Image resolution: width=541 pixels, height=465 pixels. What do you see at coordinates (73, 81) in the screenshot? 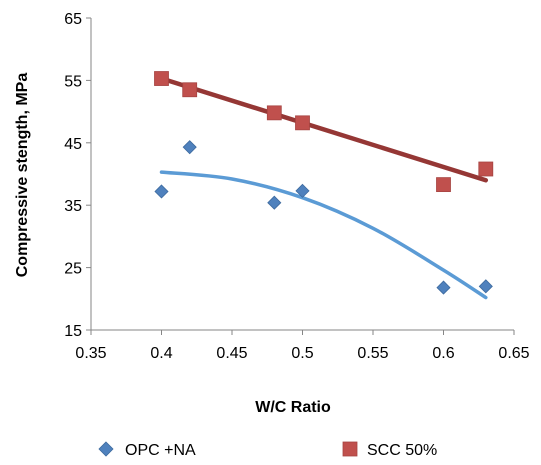
I see `y-tick-label: 55` at bounding box center [73, 81].